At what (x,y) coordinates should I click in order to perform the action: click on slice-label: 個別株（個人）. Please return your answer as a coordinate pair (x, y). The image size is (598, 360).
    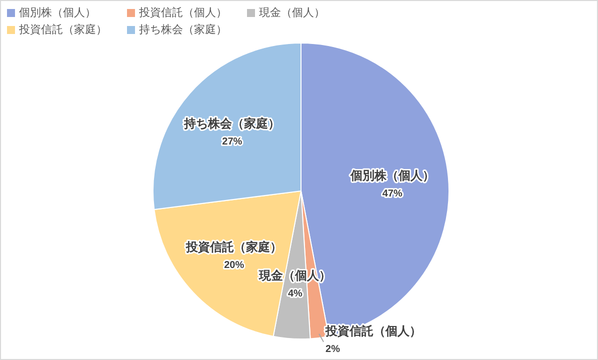
    Looking at the image, I should click on (391, 175).